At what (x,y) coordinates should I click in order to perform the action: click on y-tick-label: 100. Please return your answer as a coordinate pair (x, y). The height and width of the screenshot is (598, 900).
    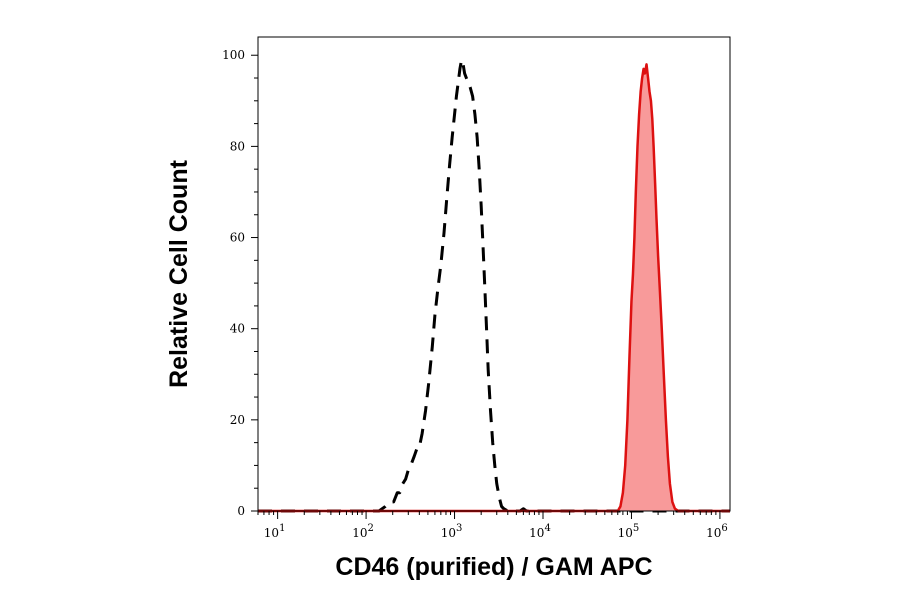
    Looking at the image, I should click on (233, 55).